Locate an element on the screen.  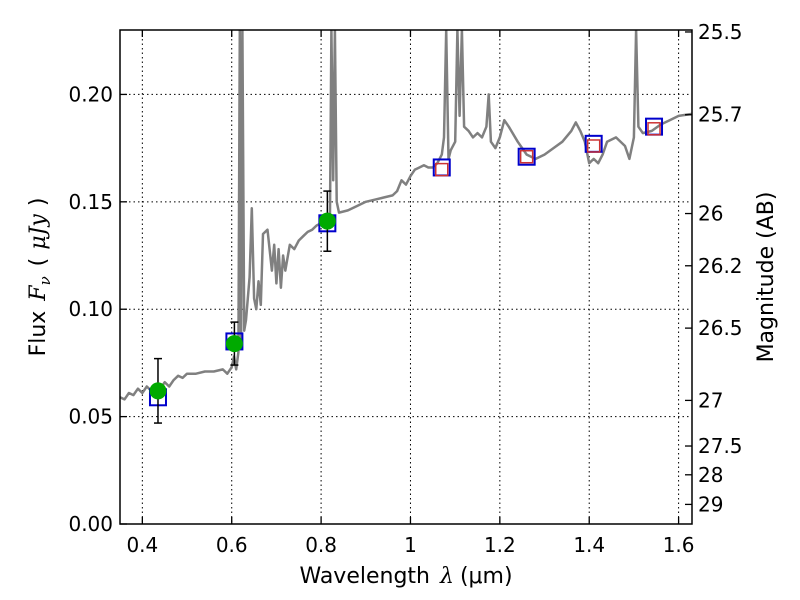
x-tick-label: 0.4 is located at coordinates (142, 545).